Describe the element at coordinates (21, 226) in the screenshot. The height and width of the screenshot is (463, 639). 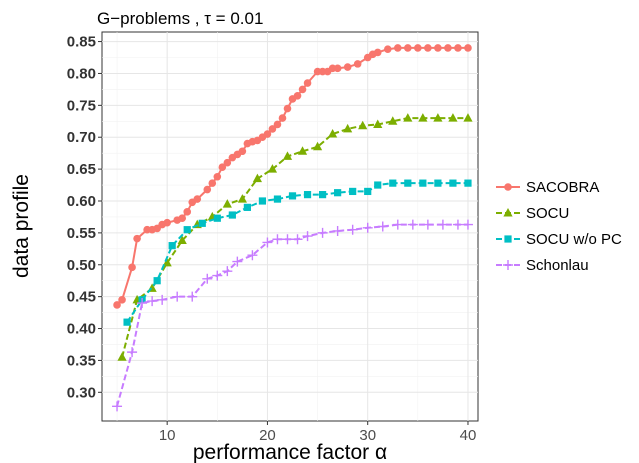
I see `y-axis-title: data profile` at that location.